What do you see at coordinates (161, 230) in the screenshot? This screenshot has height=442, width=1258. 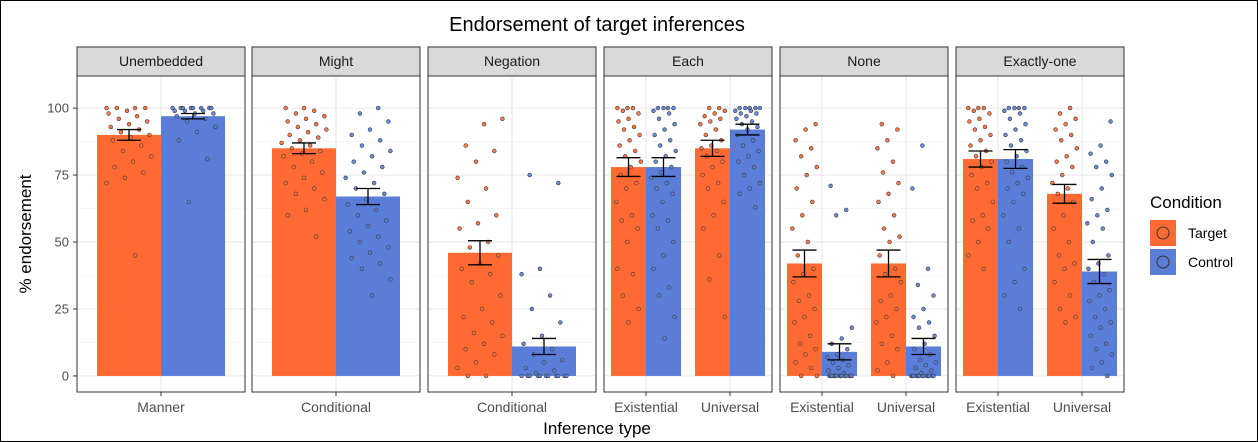 I see `facet-panel: Unembedded Manner` at bounding box center [161, 230].